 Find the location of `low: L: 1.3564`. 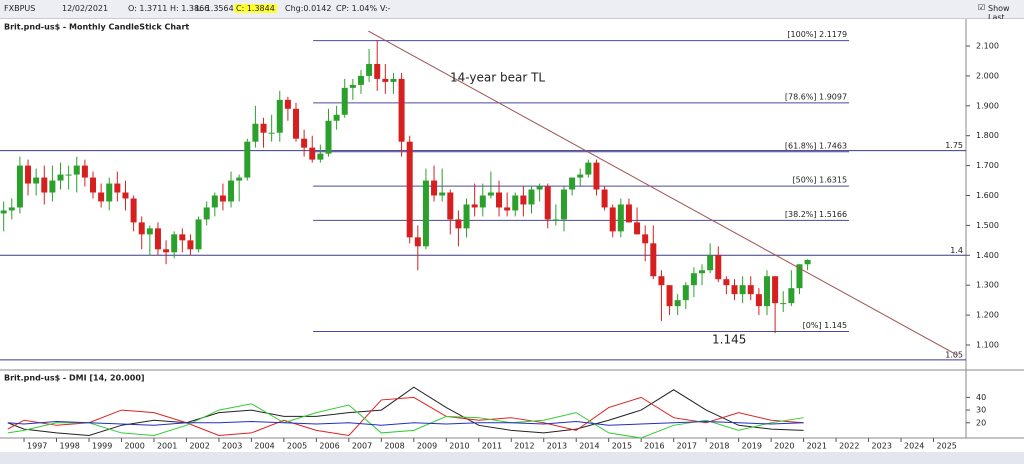

low: L: 1.3564 is located at coordinates (215, 8).